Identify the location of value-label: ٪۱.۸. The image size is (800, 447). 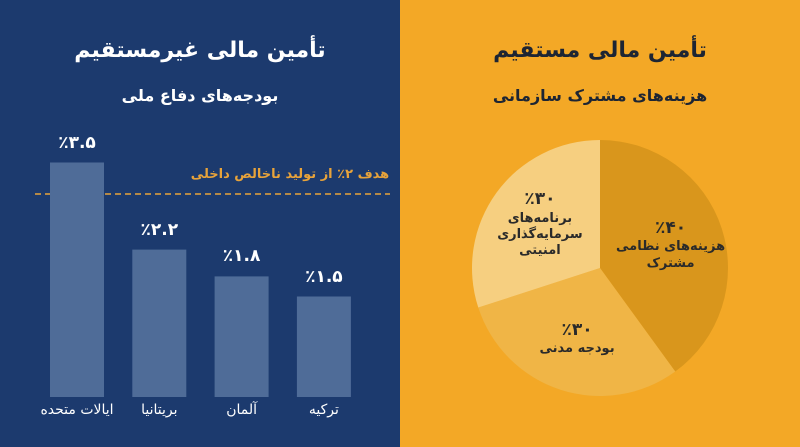
(241, 256).